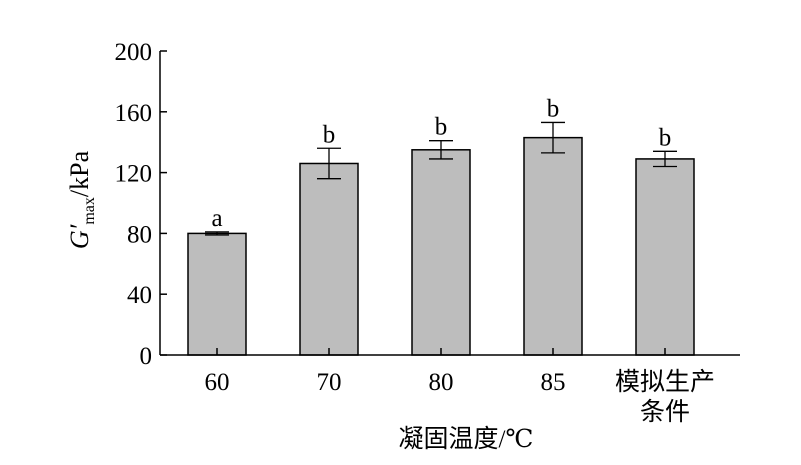 The height and width of the screenshot is (465, 801). What do you see at coordinates (141, 204) in the screenshot?
I see `y-ticks-group: 0 40 80 120 160 200` at bounding box center [141, 204].